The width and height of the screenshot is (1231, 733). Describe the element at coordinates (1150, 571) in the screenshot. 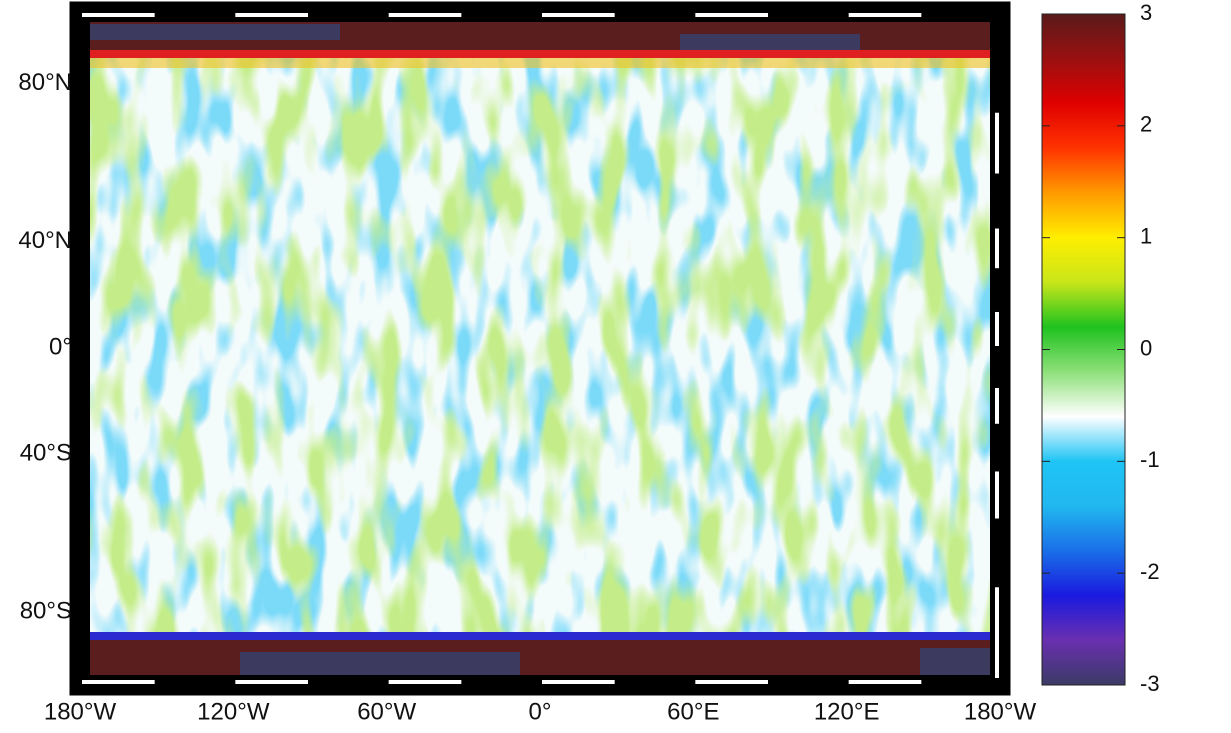

I see `colorbar-tick-label: -2` at that location.